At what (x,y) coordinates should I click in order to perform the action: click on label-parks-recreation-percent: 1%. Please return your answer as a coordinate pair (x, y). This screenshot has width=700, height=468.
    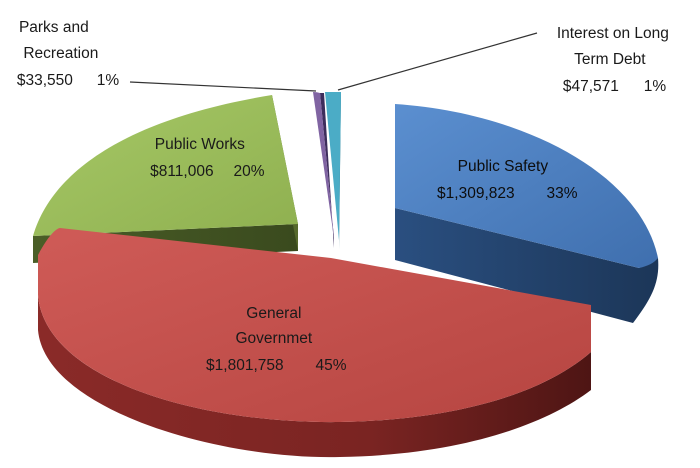
    Looking at the image, I should click on (108, 80).